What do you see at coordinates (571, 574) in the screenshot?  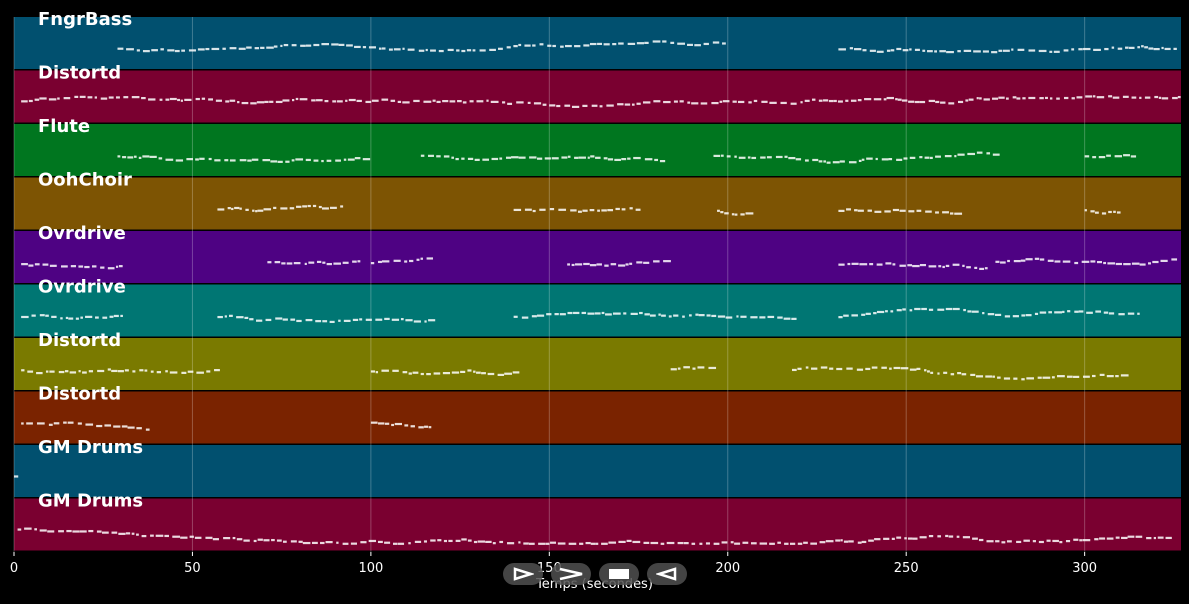 I see `fast-forward-button` at bounding box center [571, 574].